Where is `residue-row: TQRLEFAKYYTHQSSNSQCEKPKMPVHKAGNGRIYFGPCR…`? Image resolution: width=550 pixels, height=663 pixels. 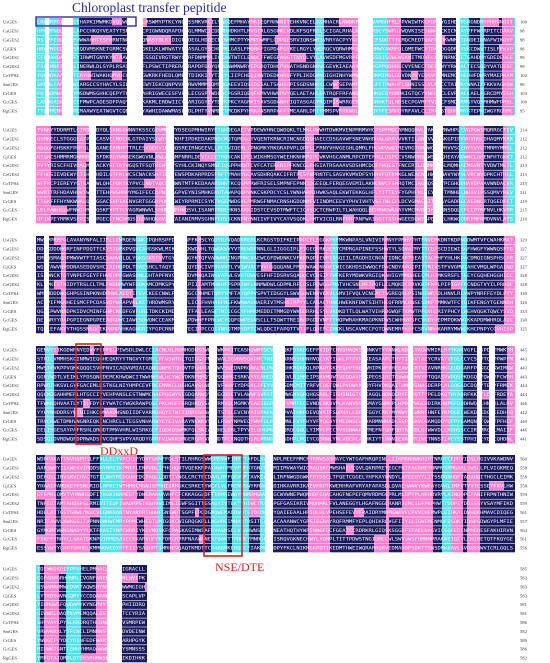
residue-row: TQRLEFAKYYTHQSSNSQCEKPKMPVHKAGNGRIYFGPCR… is located at coordinates (275, 330).